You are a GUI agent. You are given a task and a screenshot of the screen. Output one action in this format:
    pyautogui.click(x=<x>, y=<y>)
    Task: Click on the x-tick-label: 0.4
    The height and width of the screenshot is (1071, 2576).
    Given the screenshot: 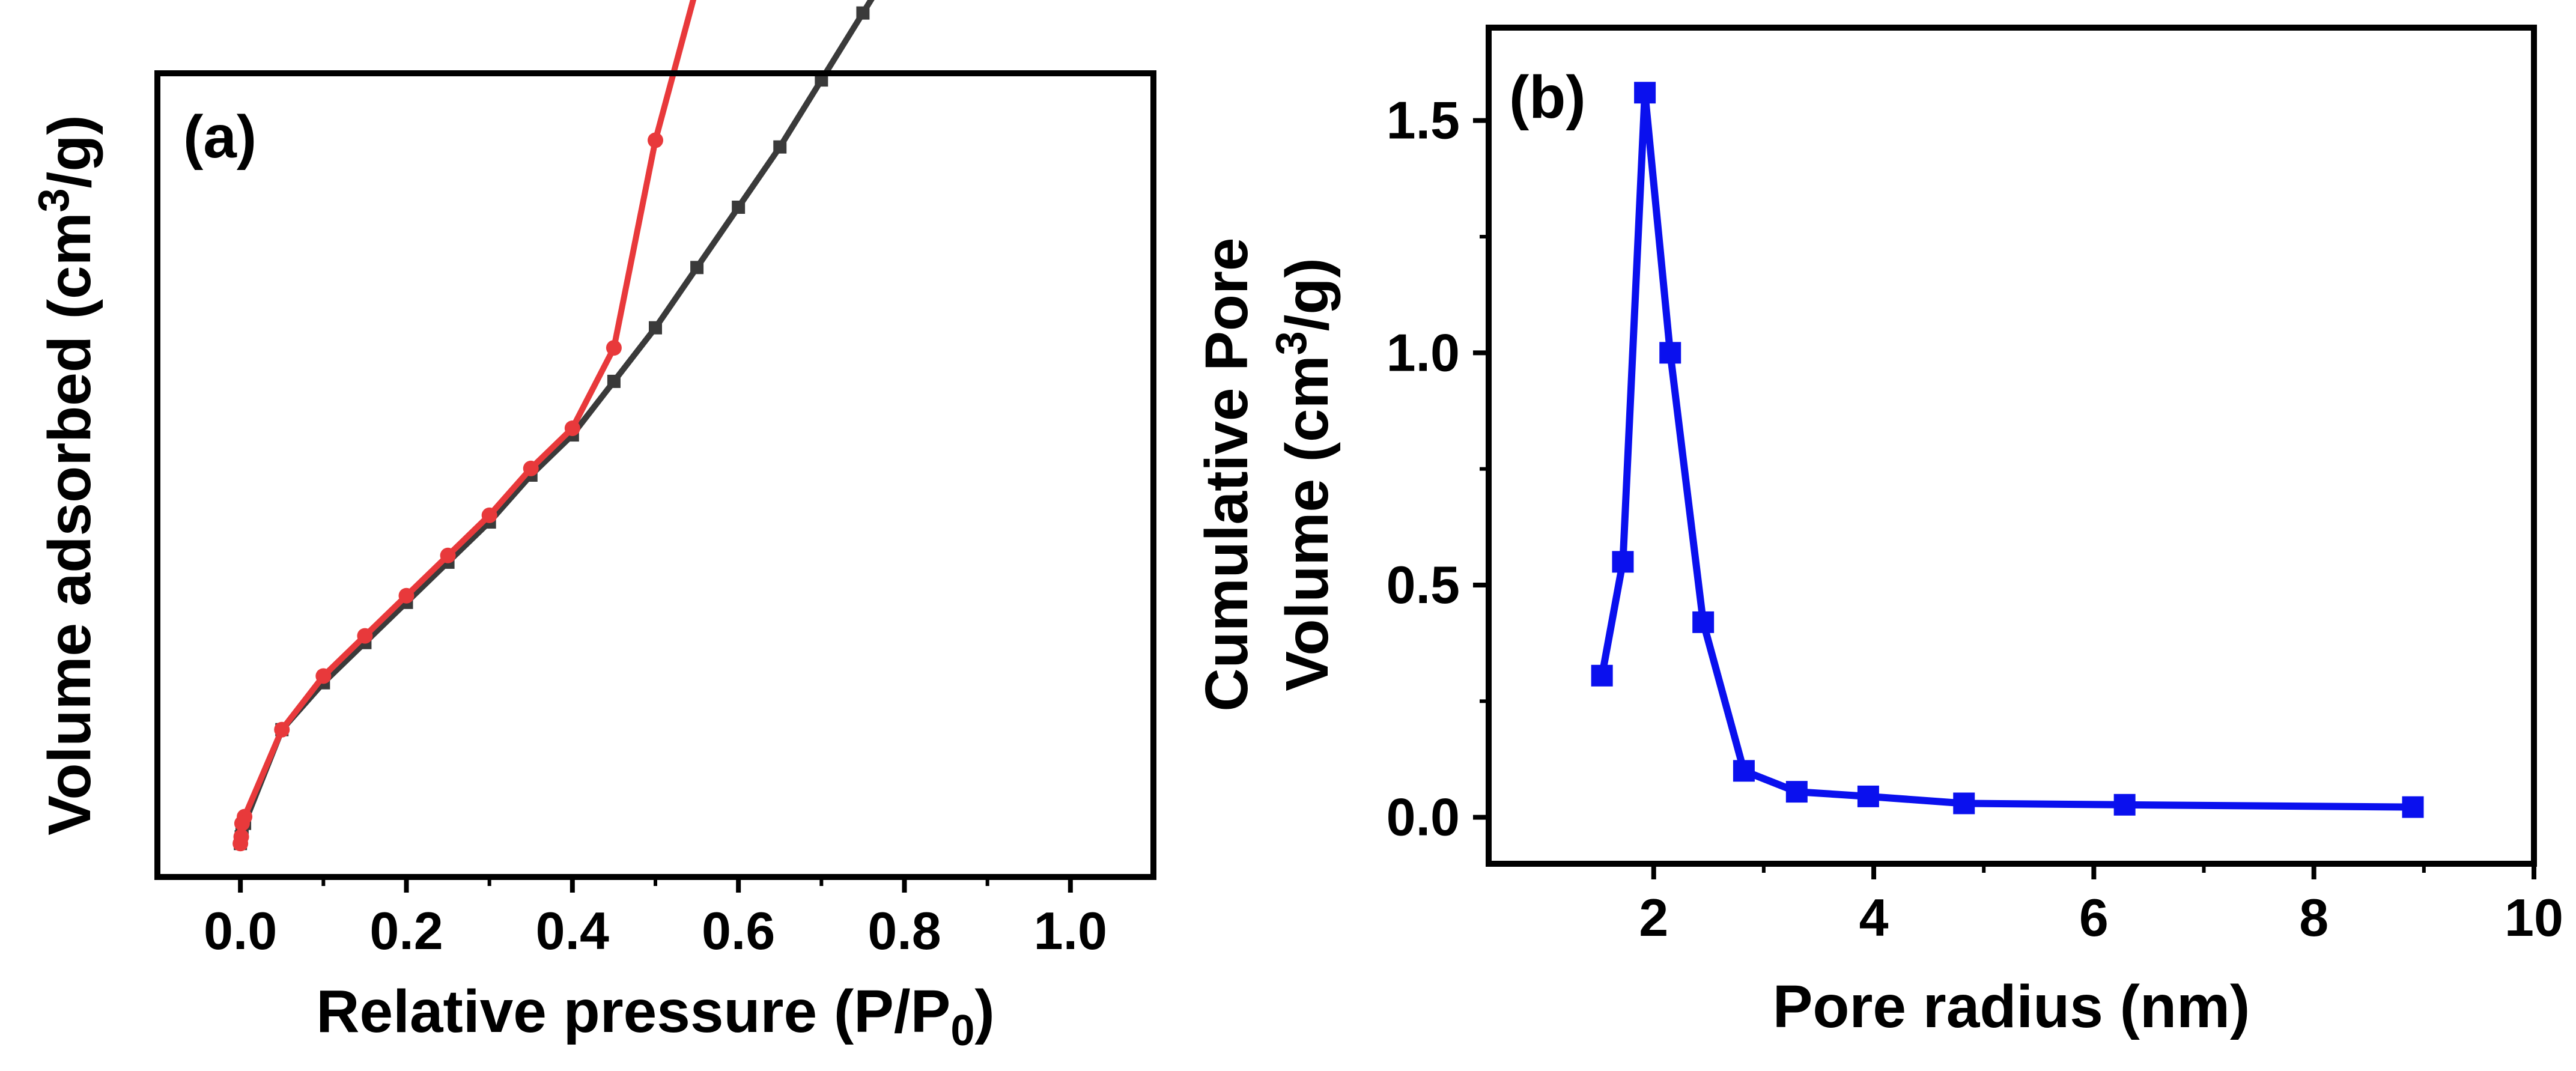 What is the action you would take?
    pyautogui.click(x=572, y=930)
    